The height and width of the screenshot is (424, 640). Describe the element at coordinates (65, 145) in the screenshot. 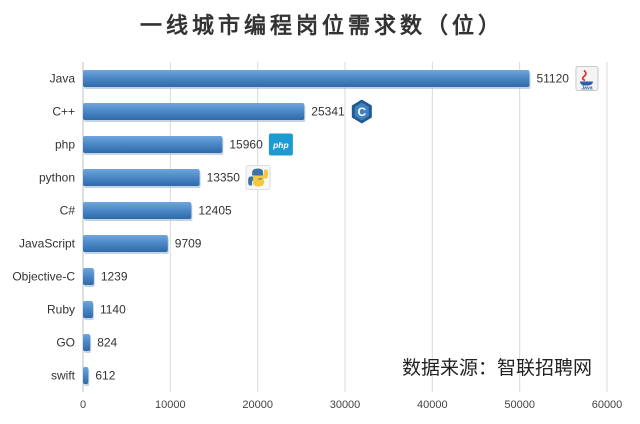

I see `category-label: php` at that location.